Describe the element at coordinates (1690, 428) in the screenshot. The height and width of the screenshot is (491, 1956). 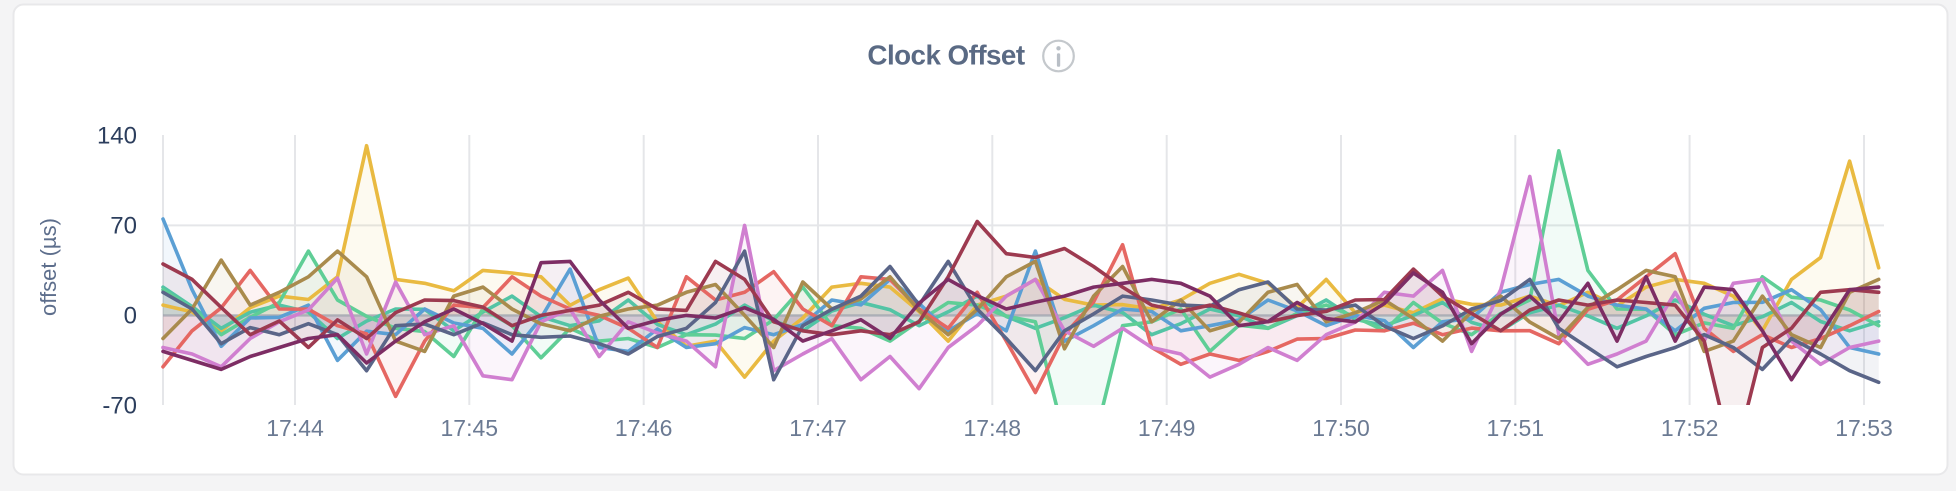
I see `svg-text: 17:52` at that location.